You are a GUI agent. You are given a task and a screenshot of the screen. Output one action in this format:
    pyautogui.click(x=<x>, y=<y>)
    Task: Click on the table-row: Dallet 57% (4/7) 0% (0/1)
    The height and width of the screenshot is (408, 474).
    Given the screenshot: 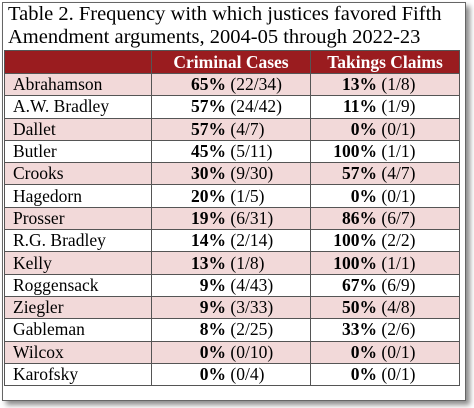 What is the action you would take?
    pyautogui.click(x=232, y=129)
    